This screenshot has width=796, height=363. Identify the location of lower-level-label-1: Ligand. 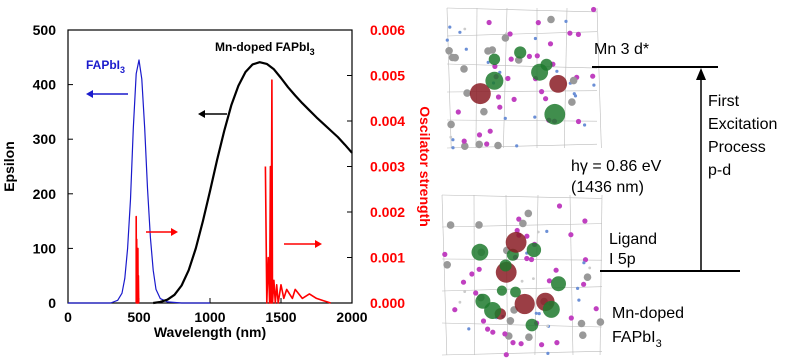
(633, 239).